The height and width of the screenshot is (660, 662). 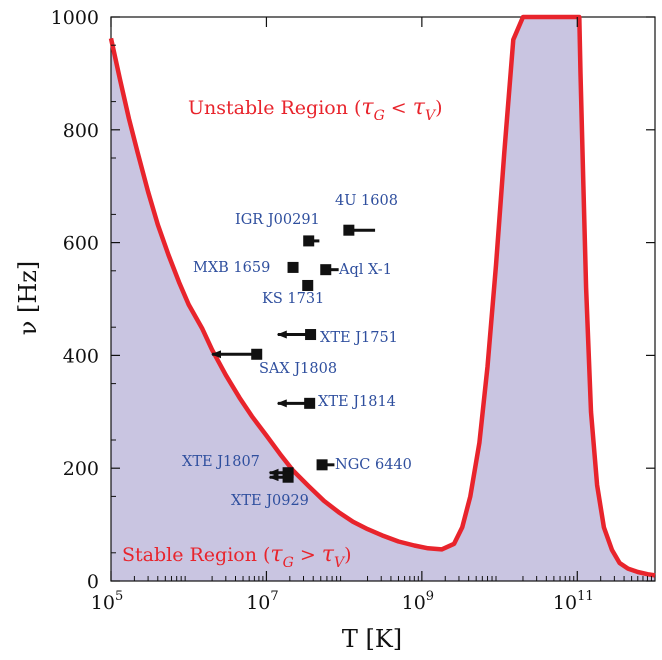 What do you see at coordinates (93, 582) in the screenshot?
I see `y-tick-label: 0` at bounding box center [93, 582].